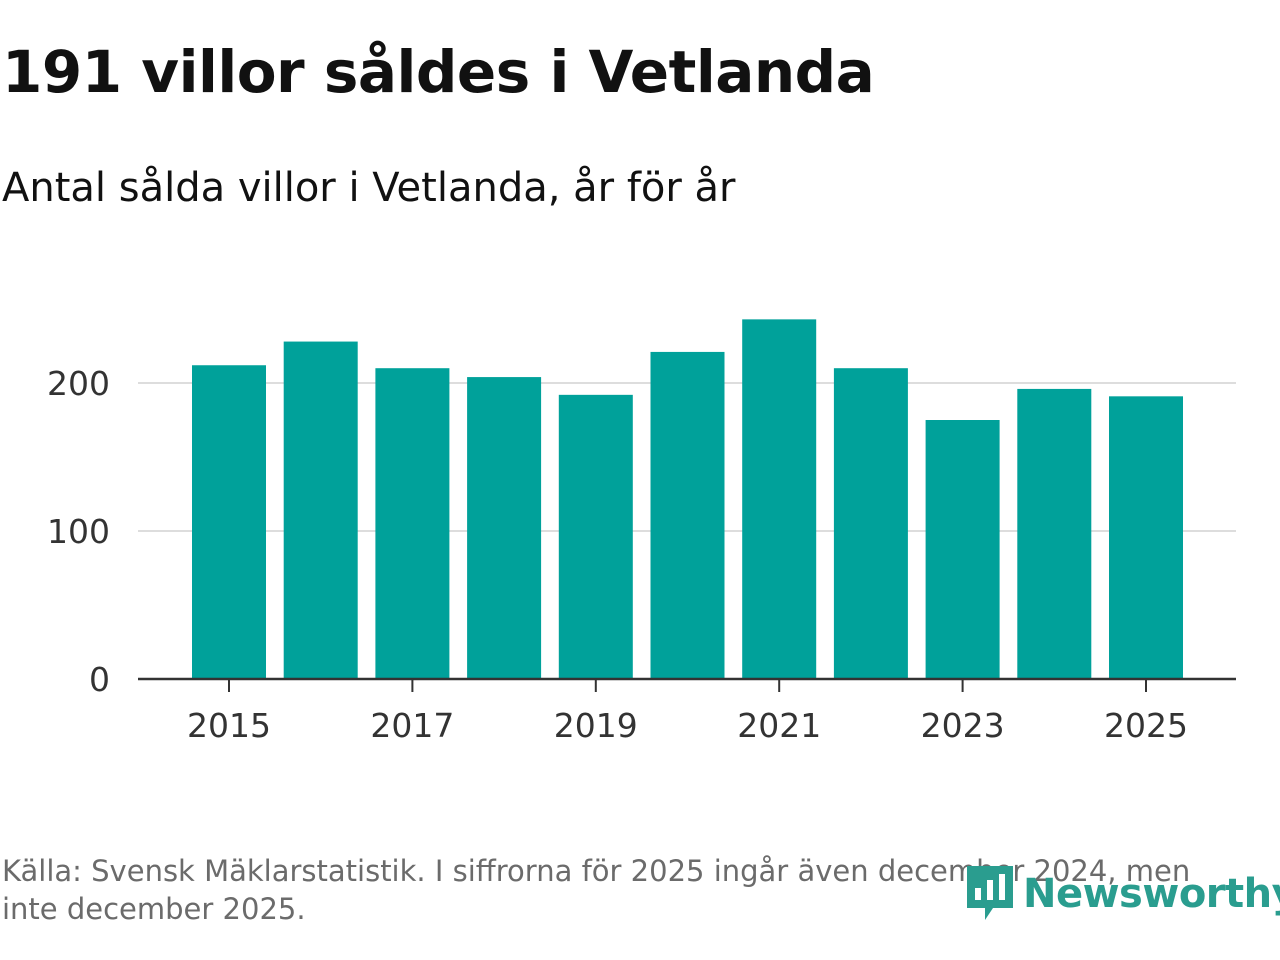 This screenshot has width=1280, height=960. Describe the element at coordinates (1146, 537) in the screenshot. I see `bar-2025` at that location.